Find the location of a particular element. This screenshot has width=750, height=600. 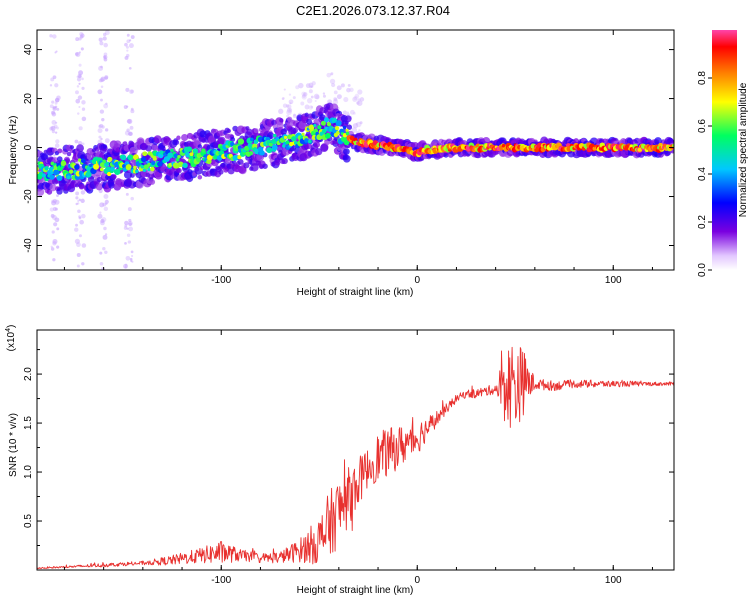

colorbar-tick-label: 0.2 is located at coordinates (702, 222).